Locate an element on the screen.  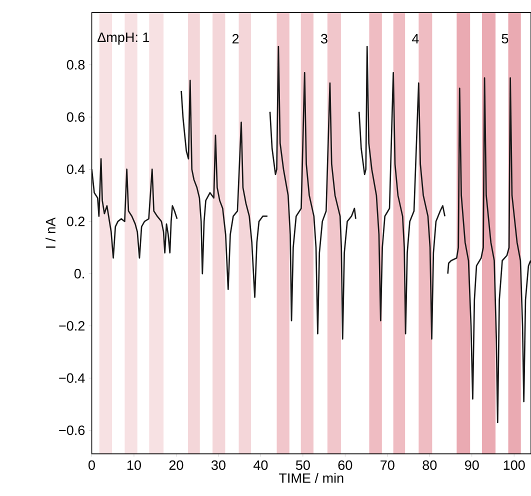
y-tick-label: 0. is located at coordinates (79, 273).